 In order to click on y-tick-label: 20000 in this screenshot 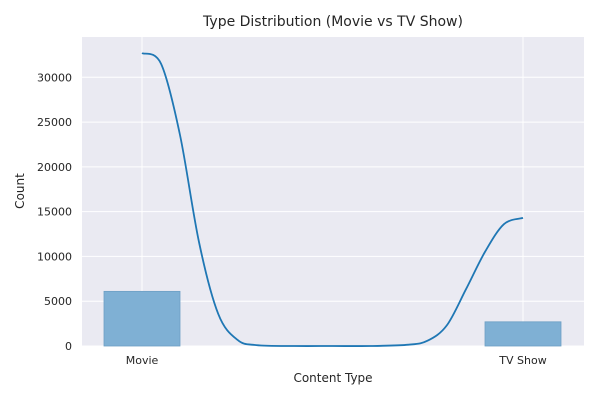, I will do `click(54, 167)`.